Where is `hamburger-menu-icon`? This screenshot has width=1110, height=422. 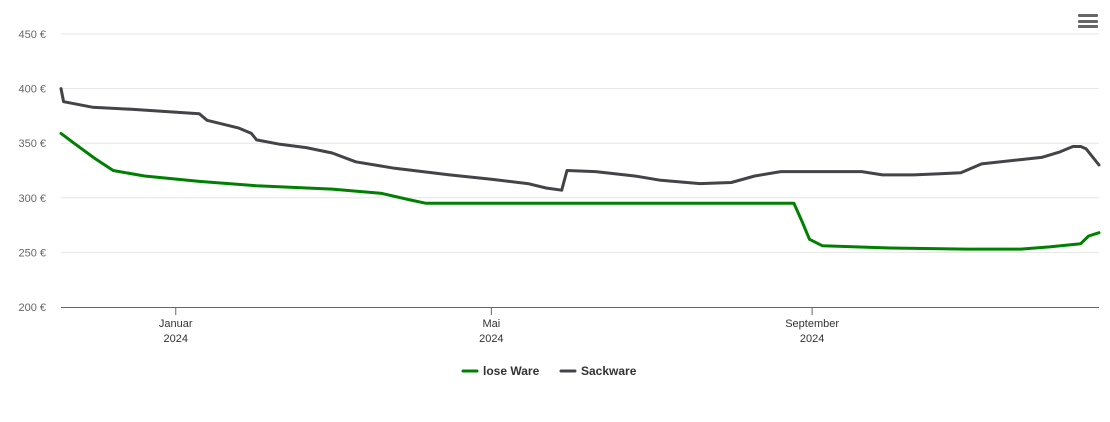
hamburger-menu-icon is located at coordinates (1088, 21).